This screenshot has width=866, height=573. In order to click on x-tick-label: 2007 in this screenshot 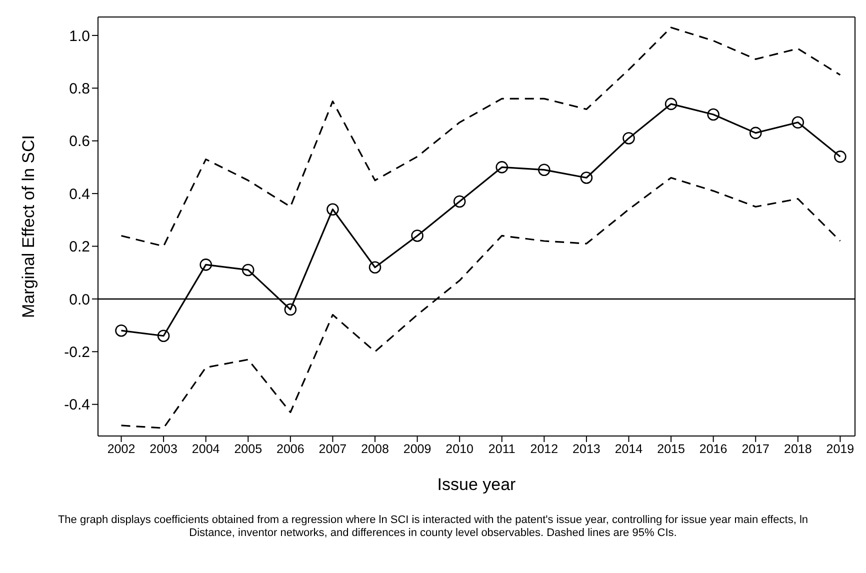, I will do `click(332, 449)`.